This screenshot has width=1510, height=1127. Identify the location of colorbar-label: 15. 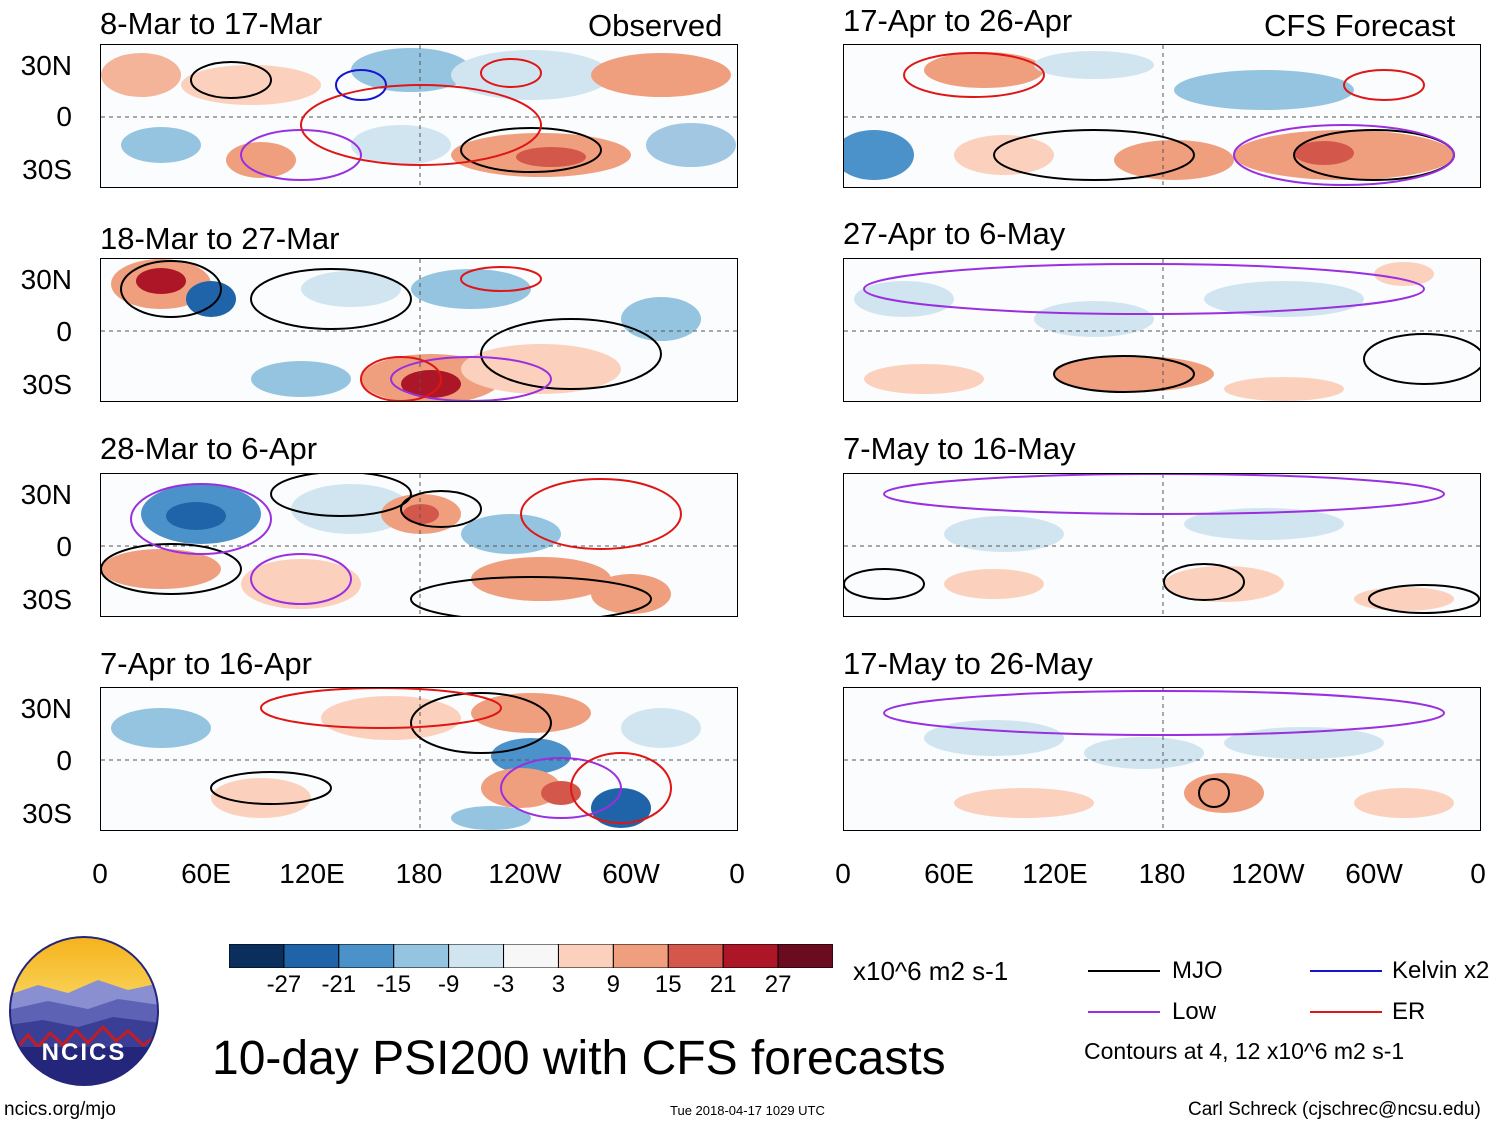
(668, 984).